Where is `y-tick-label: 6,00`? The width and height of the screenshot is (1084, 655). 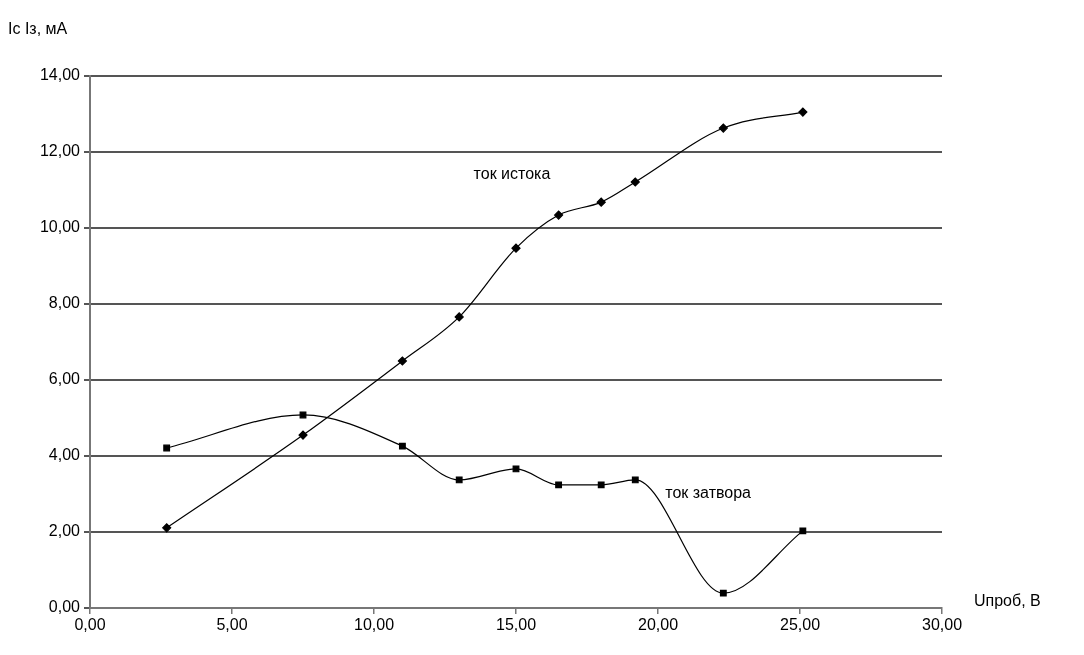 y-tick-label: 6,00 is located at coordinates (64, 379).